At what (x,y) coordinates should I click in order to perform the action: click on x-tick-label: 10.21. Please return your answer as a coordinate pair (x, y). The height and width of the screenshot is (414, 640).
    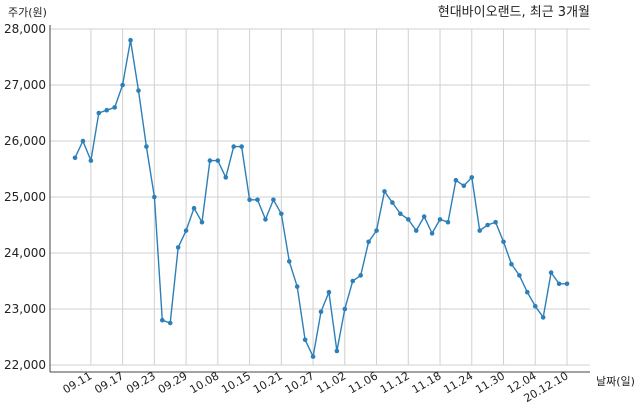
    Looking at the image, I should click on (268, 382).